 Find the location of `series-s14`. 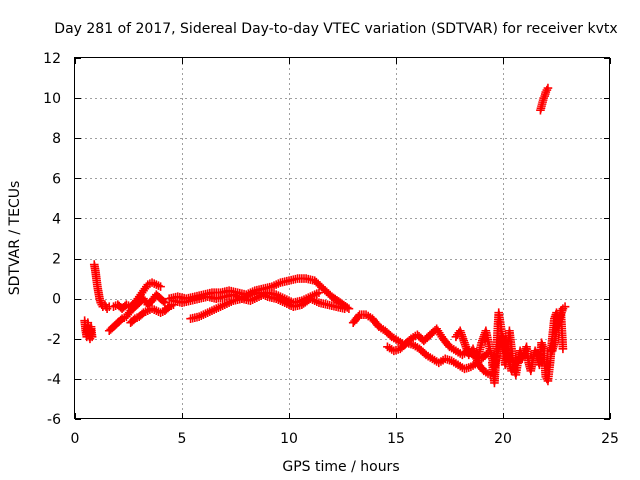

series-s14 is located at coordinates (544, 99).